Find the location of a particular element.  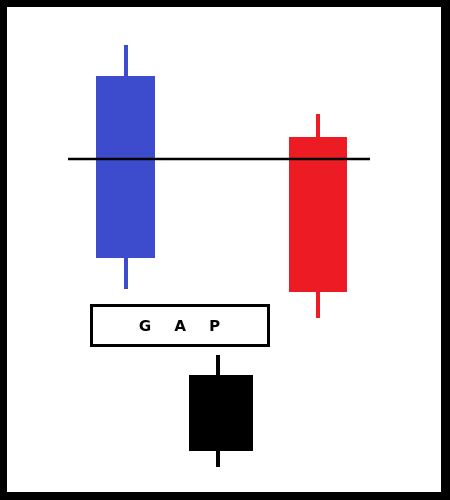

black-candlestick is located at coordinates (221, 411).